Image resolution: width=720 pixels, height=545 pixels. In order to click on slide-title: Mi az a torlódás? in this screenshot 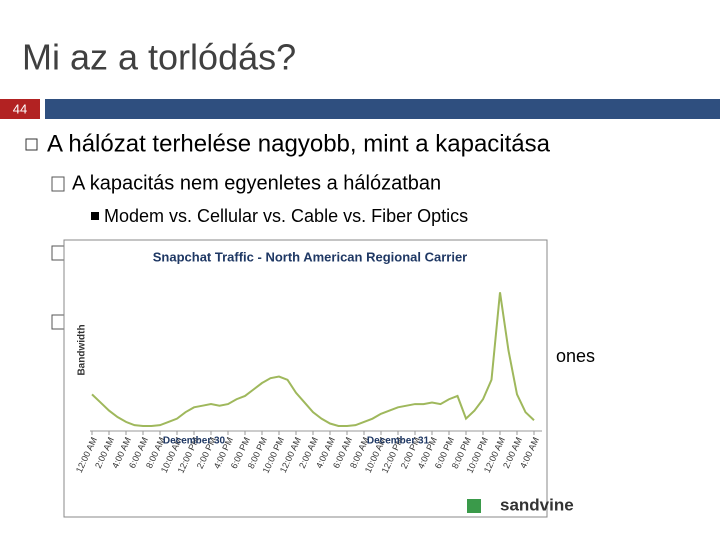, I will do `click(159, 57)`.